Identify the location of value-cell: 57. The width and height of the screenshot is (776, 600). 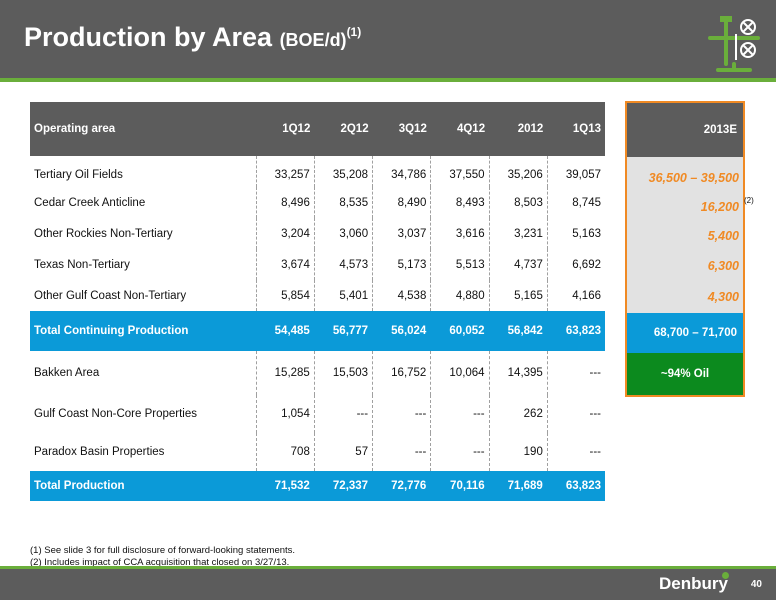
(343, 452).